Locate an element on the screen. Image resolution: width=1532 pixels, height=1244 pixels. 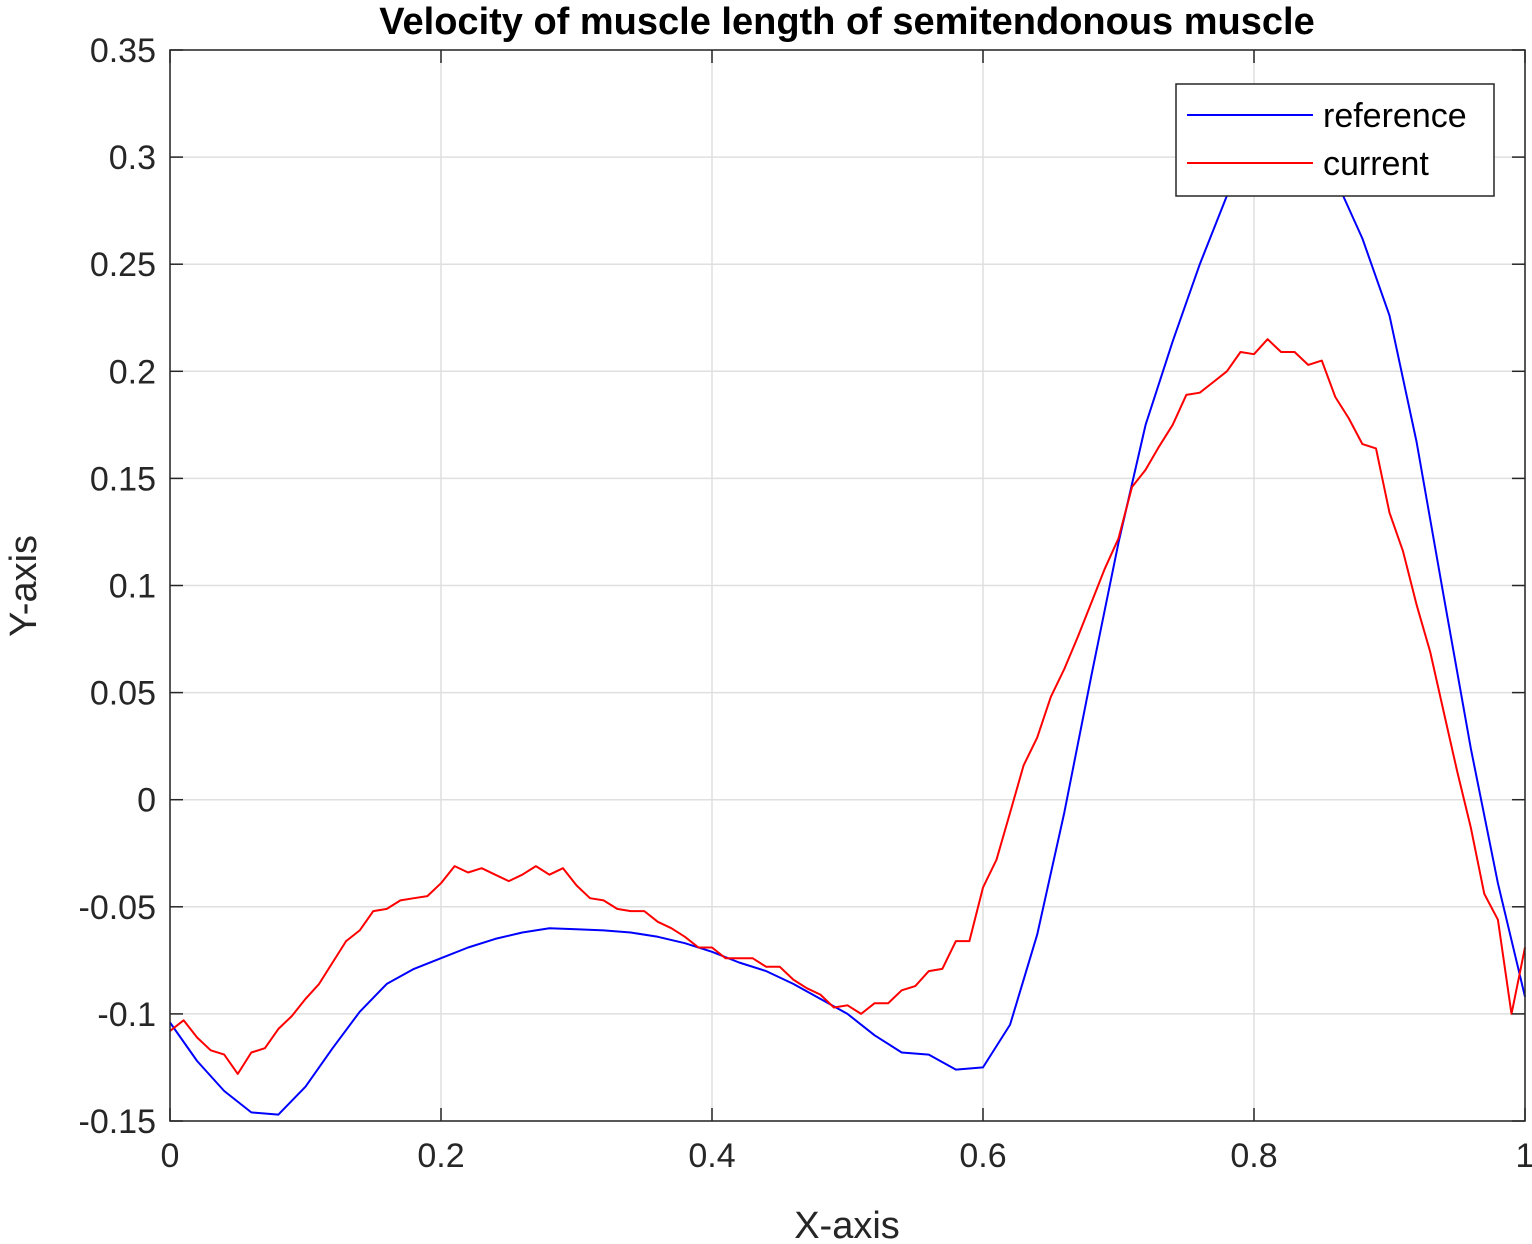
y-tick-label: 0.05 is located at coordinates (123, 694).